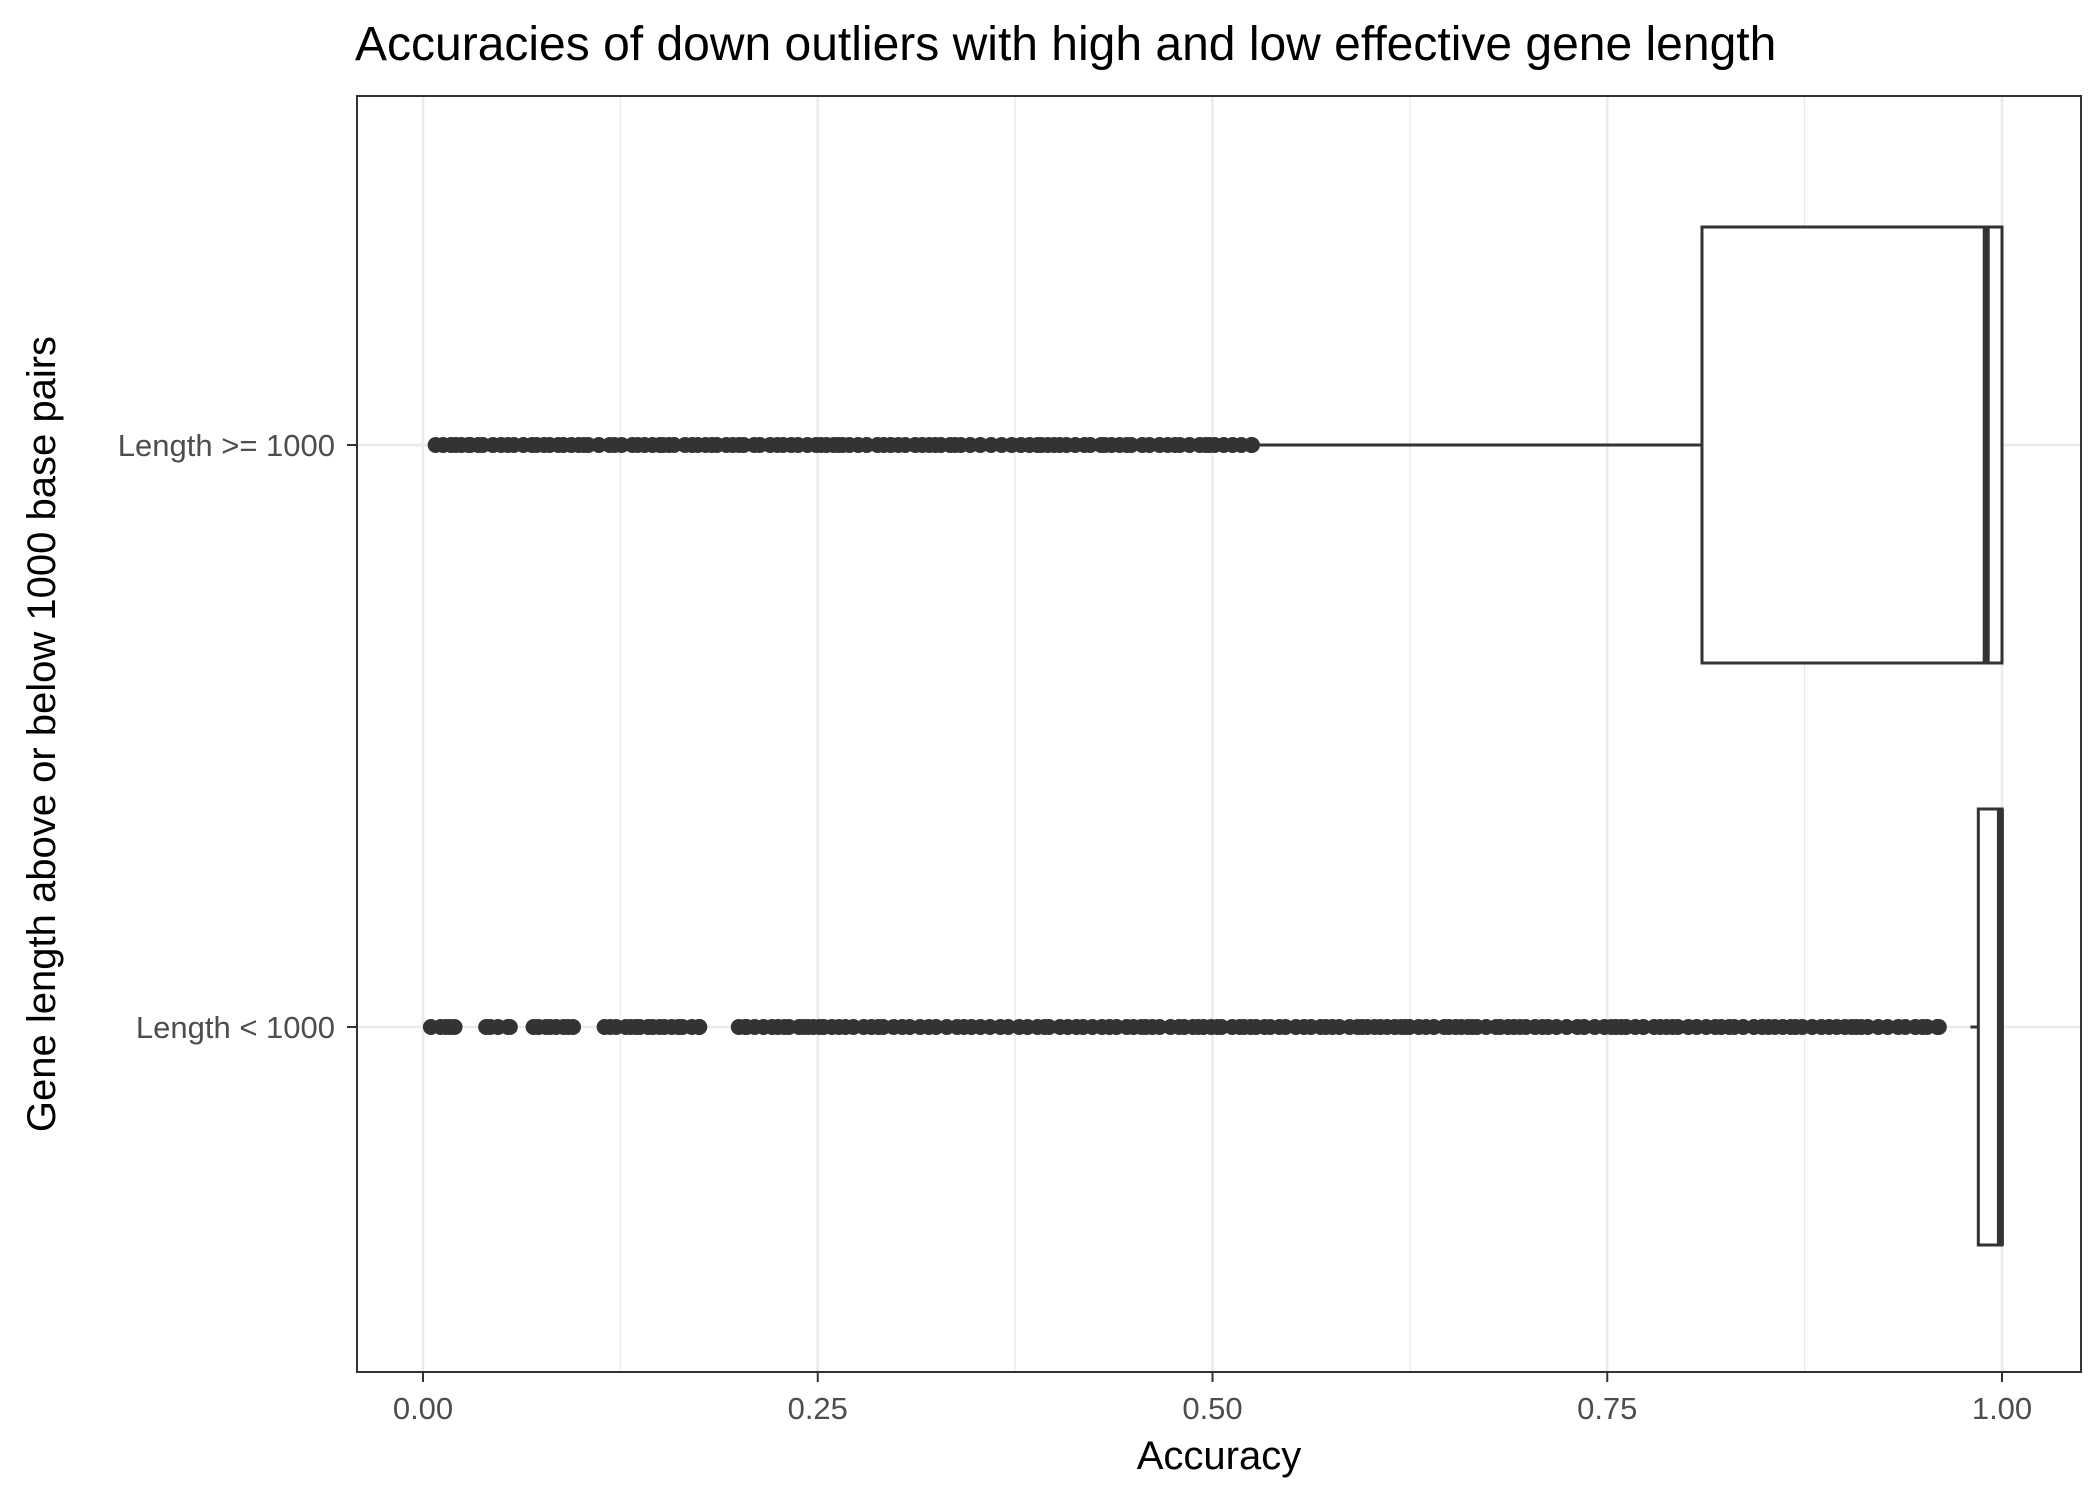 The image size is (2099, 1499). Describe the element at coordinates (1219, 1456) in the screenshot. I see `x-axis-title: Accuracy` at that location.